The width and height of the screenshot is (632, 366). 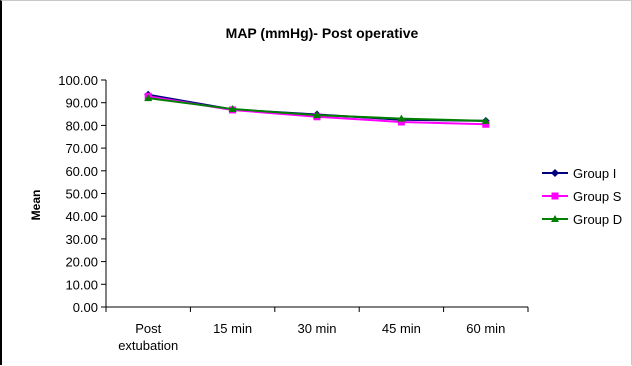 I want to click on chart-title: MAP (mmHg)- Post operative, so click(x=322, y=33).